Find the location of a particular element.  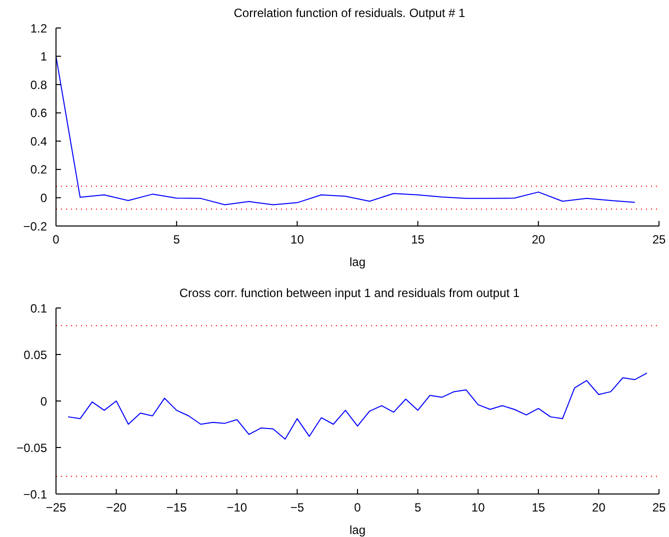

y-tick-label: 1.2 is located at coordinates (39, 28).